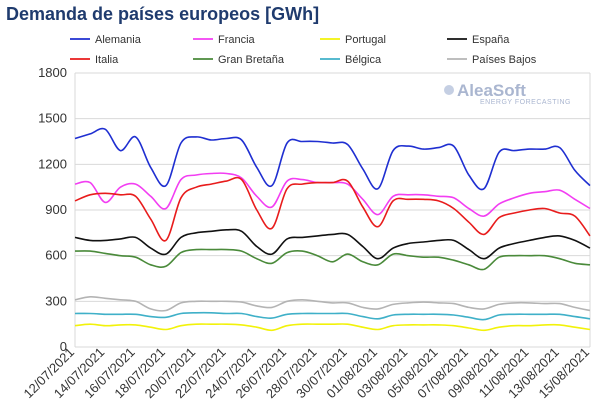  What do you see at coordinates (332, 303) in the screenshot?
I see `series-line-países-bajos` at bounding box center [332, 303].